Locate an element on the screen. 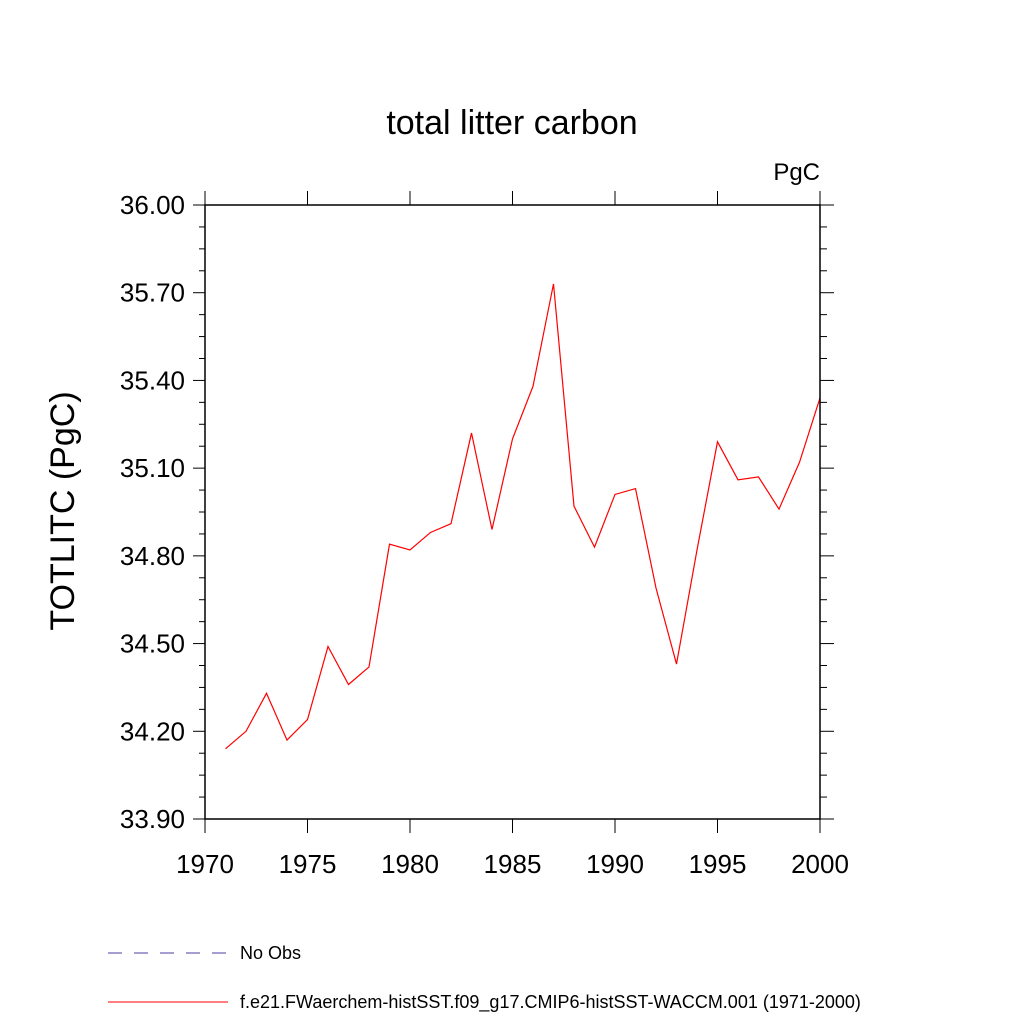 The height and width of the screenshot is (1024, 1024). x-tick-label: 2000 is located at coordinates (820, 864).